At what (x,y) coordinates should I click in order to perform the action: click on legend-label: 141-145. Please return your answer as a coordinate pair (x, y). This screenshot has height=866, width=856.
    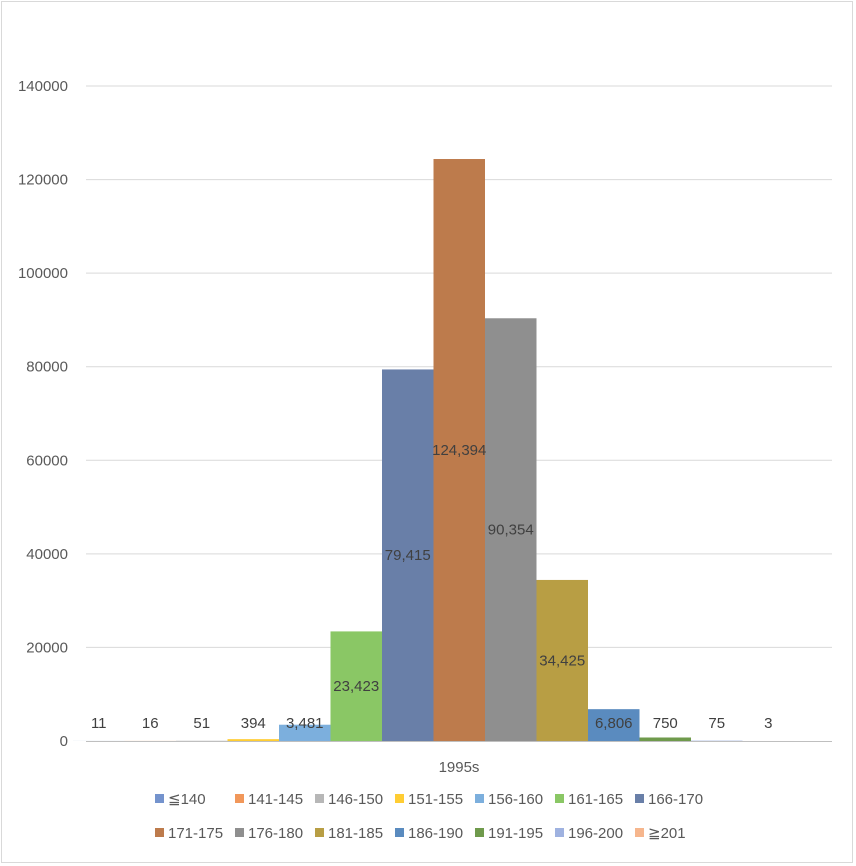
    Looking at the image, I should click on (275, 799).